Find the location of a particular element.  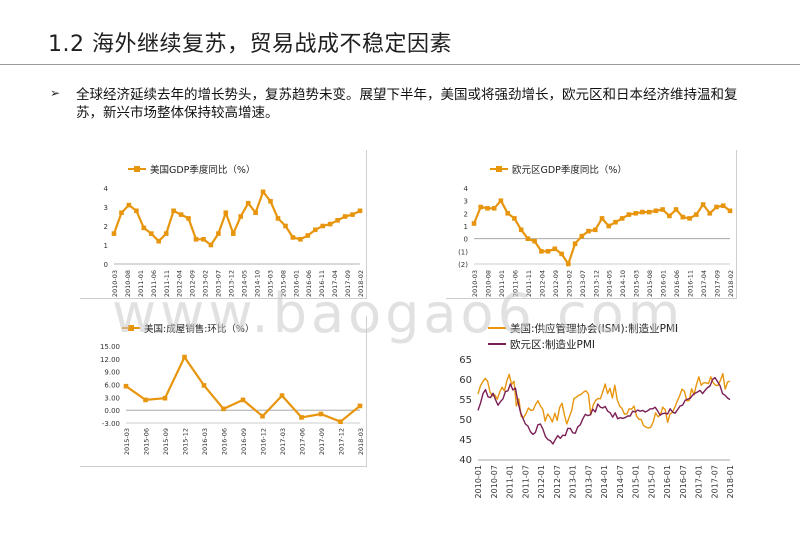

y-tick-label: 4 is located at coordinates (466, 189).